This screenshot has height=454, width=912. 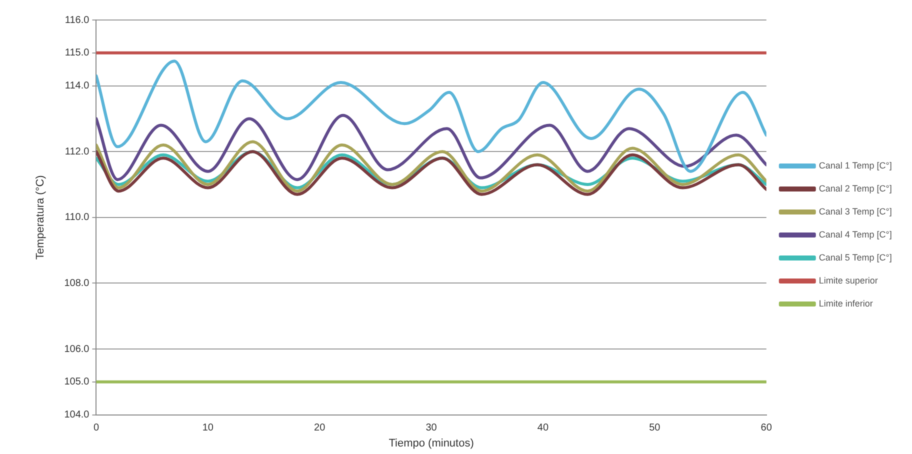 What do you see at coordinates (77, 349) in the screenshot?
I see `y-tick-label: 106.0` at bounding box center [77, 349].